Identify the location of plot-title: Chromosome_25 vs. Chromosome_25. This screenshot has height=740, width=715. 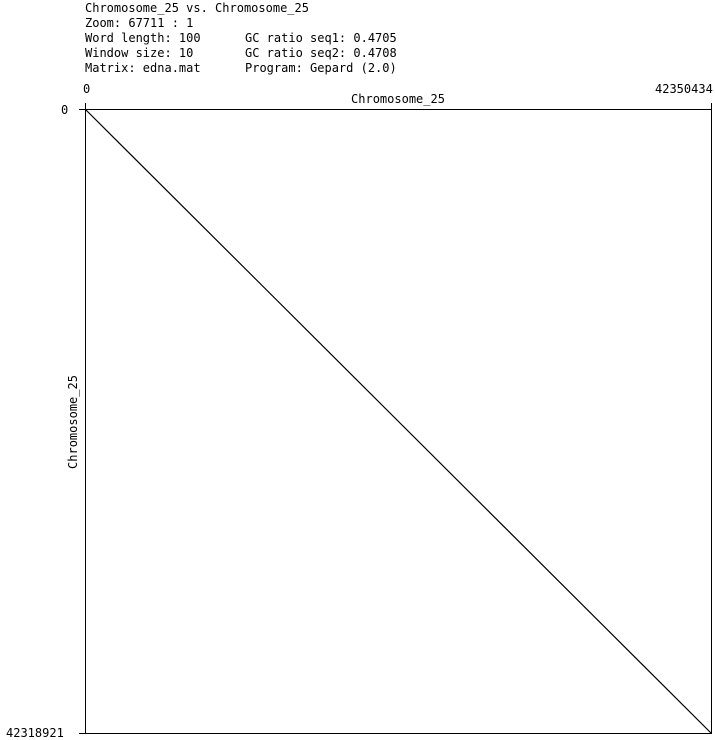
(197, 8).